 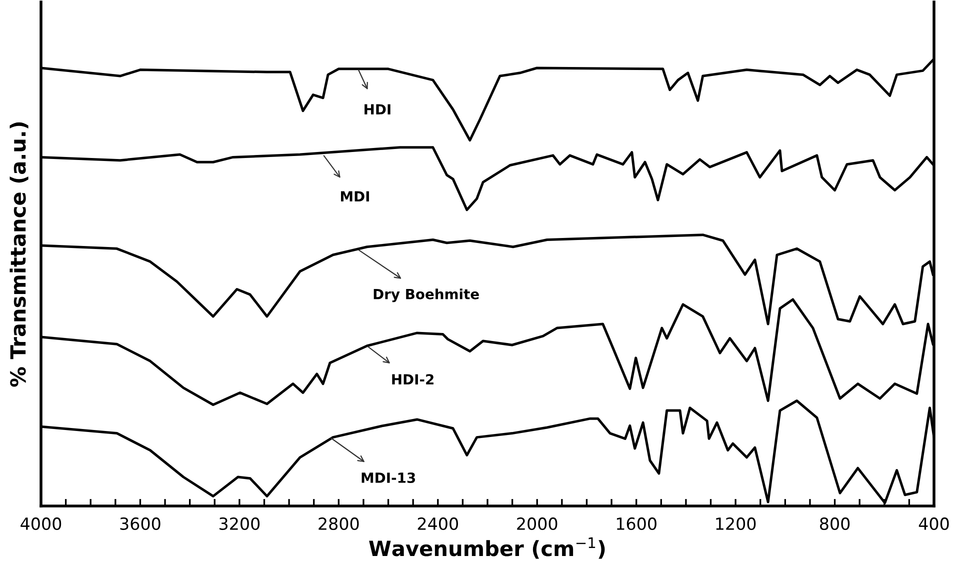 What do you see at coordinates (933, 523) in the screenshot?
I see `x-tick-label: 400` at bounding box center [933, 523].